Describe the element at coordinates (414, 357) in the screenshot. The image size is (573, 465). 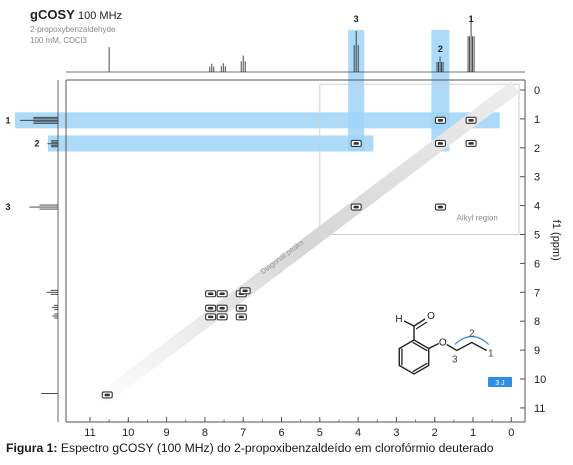
I see `benzene-ring` at that location.